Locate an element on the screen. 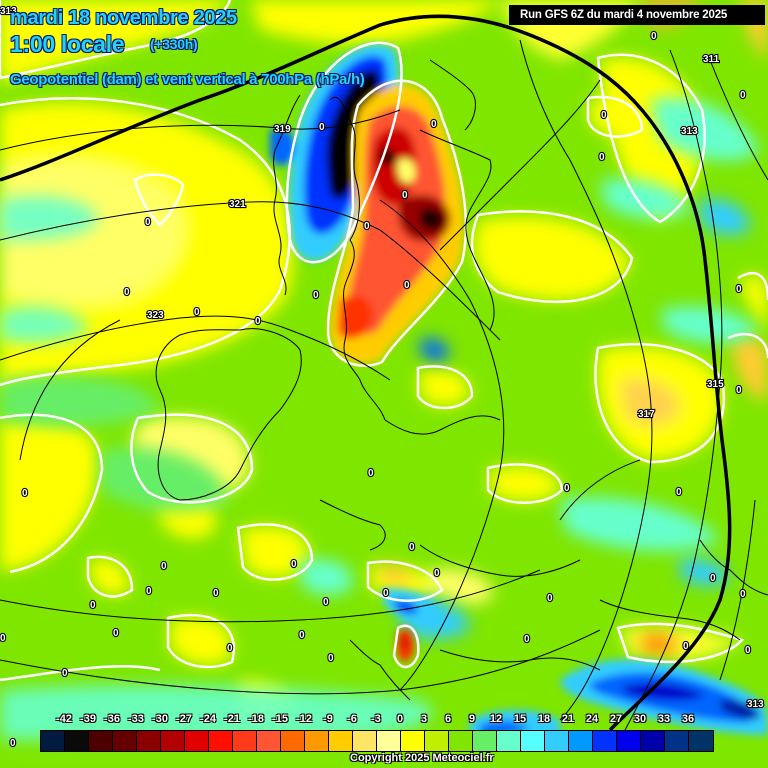 The image size is (768, 768). legend-label: -27 is located at coordinates (184, 719).